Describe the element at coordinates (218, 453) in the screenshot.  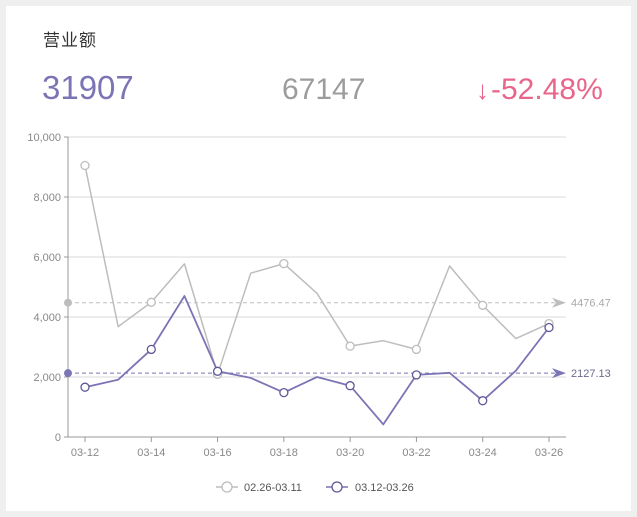
I see `x-tick-label: 03-16` at that location.